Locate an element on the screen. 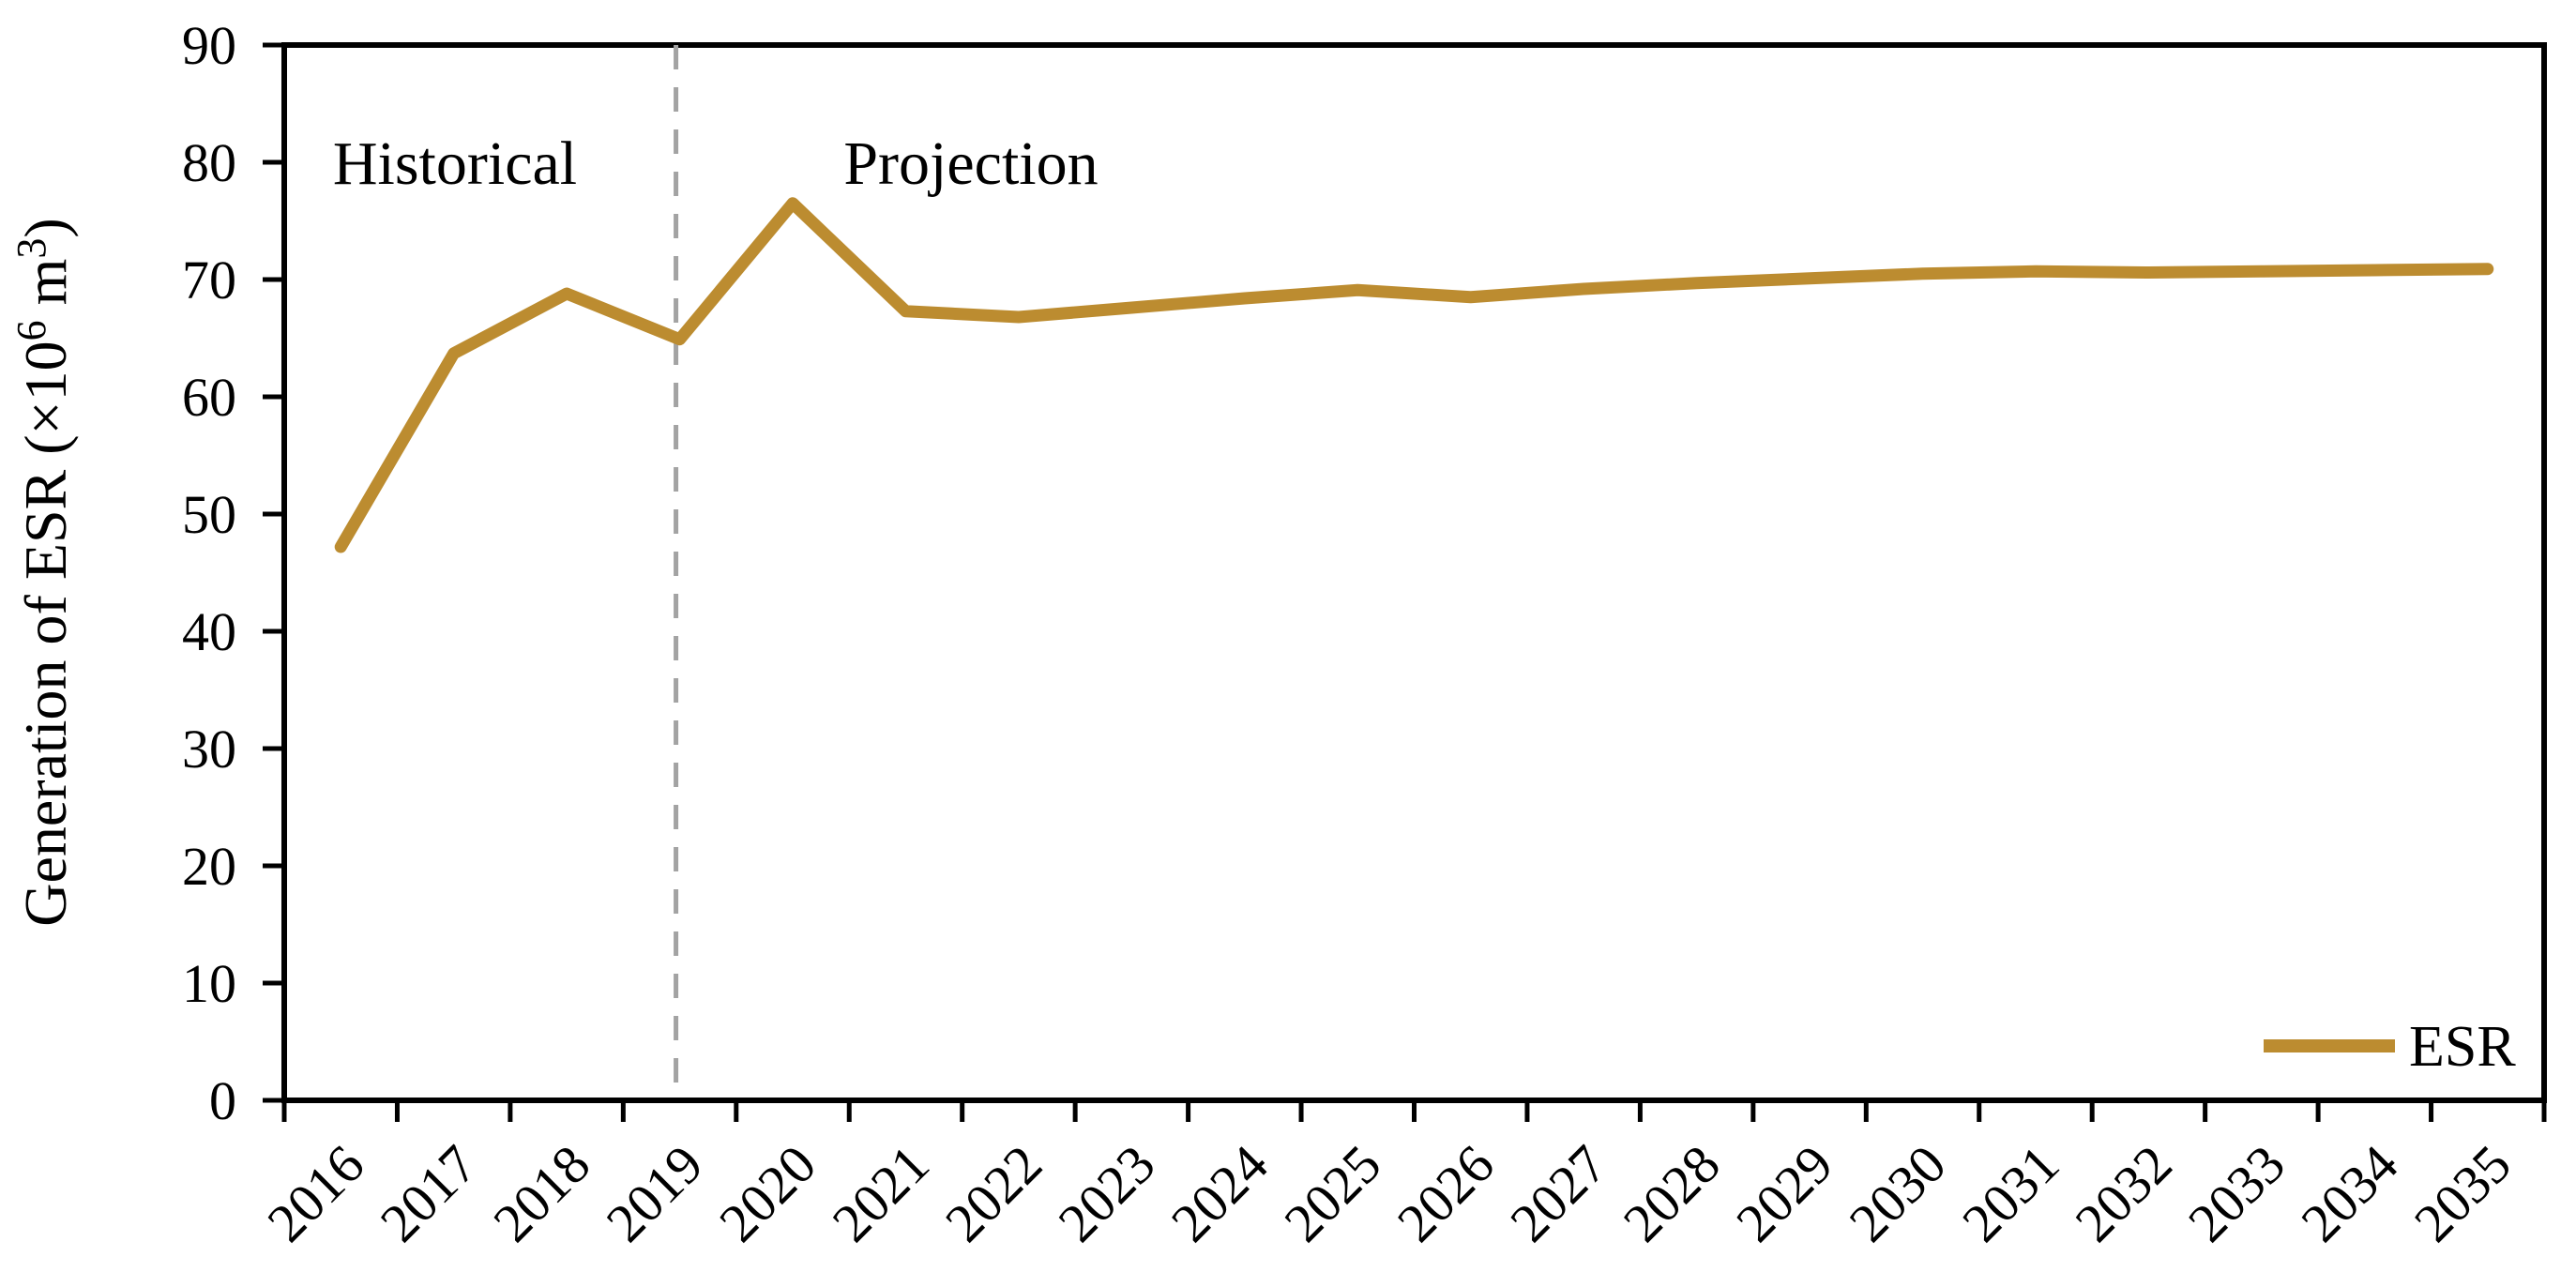 The width and height of the screenshot is (2576, 1287). y-axis-tick-labels: 0 10 20 30 40 50 60 70 80 90 is located at coordinates (209, 573).